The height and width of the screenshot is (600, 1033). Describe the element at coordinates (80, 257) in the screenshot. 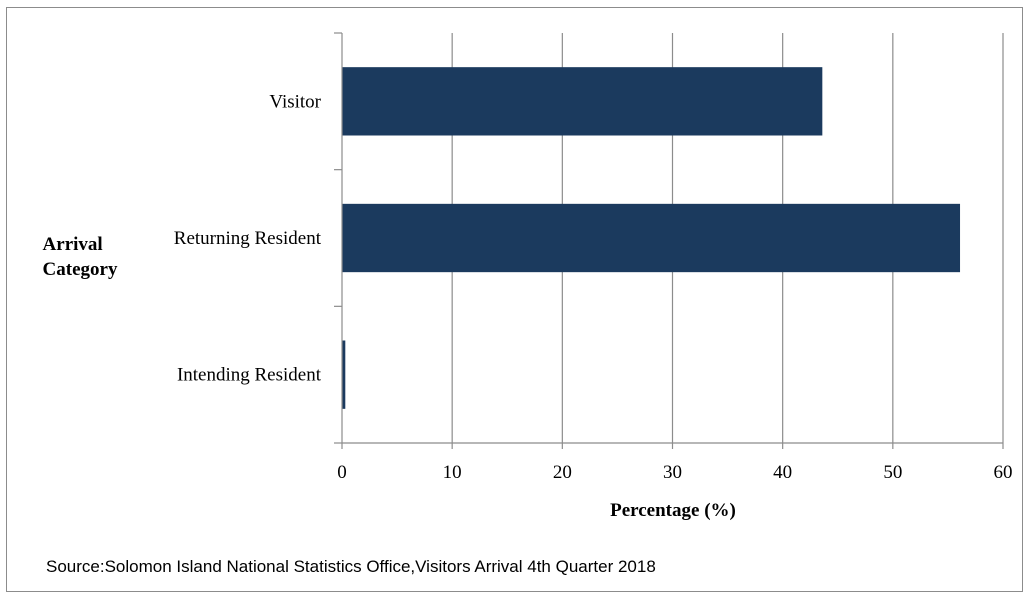

I see `y-axis-title: Arrival Category` at that location.